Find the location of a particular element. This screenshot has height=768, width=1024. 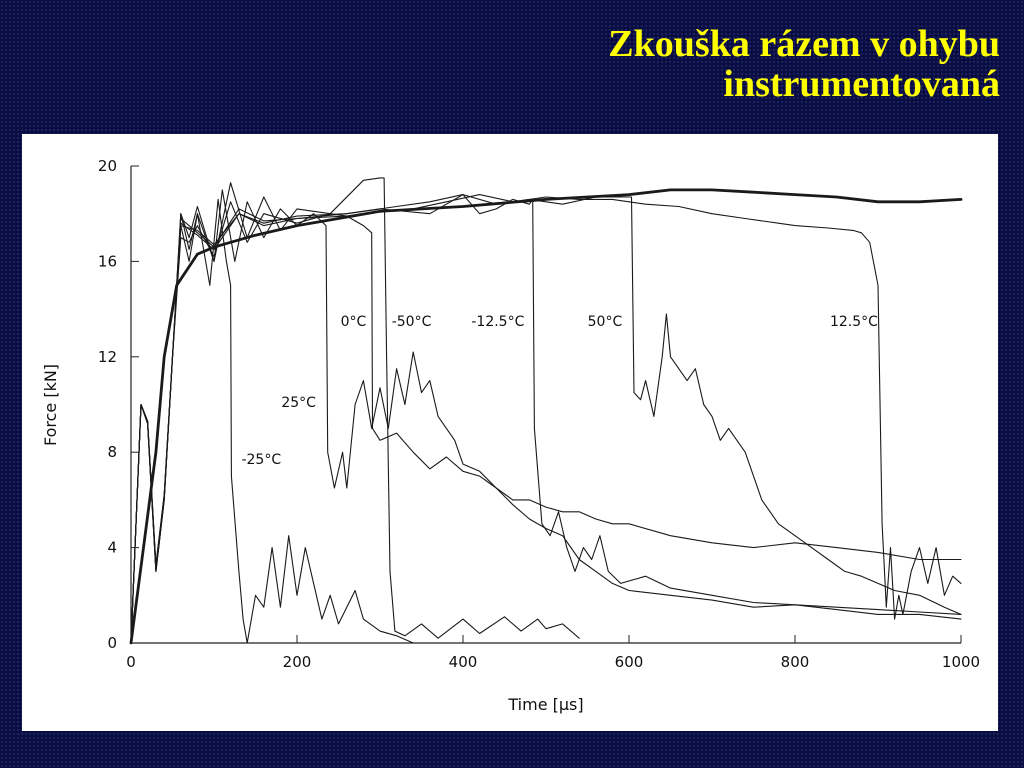

annotation-layer: 0°C -50°C -12.5°C 50°C 12.5°C 25°C -25°C is located at coordinates (559, 391).